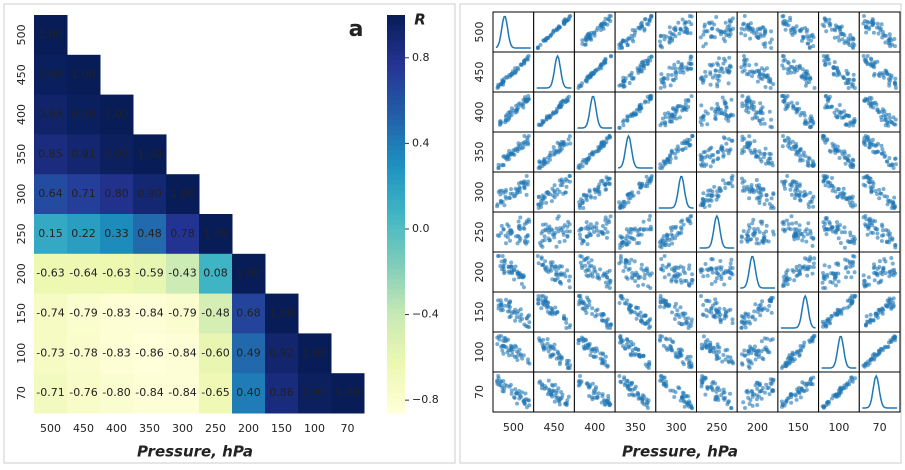 The width and height of the screenshot is (905, 470). I want to click on y-tick-label: 250, so click(21, 233).